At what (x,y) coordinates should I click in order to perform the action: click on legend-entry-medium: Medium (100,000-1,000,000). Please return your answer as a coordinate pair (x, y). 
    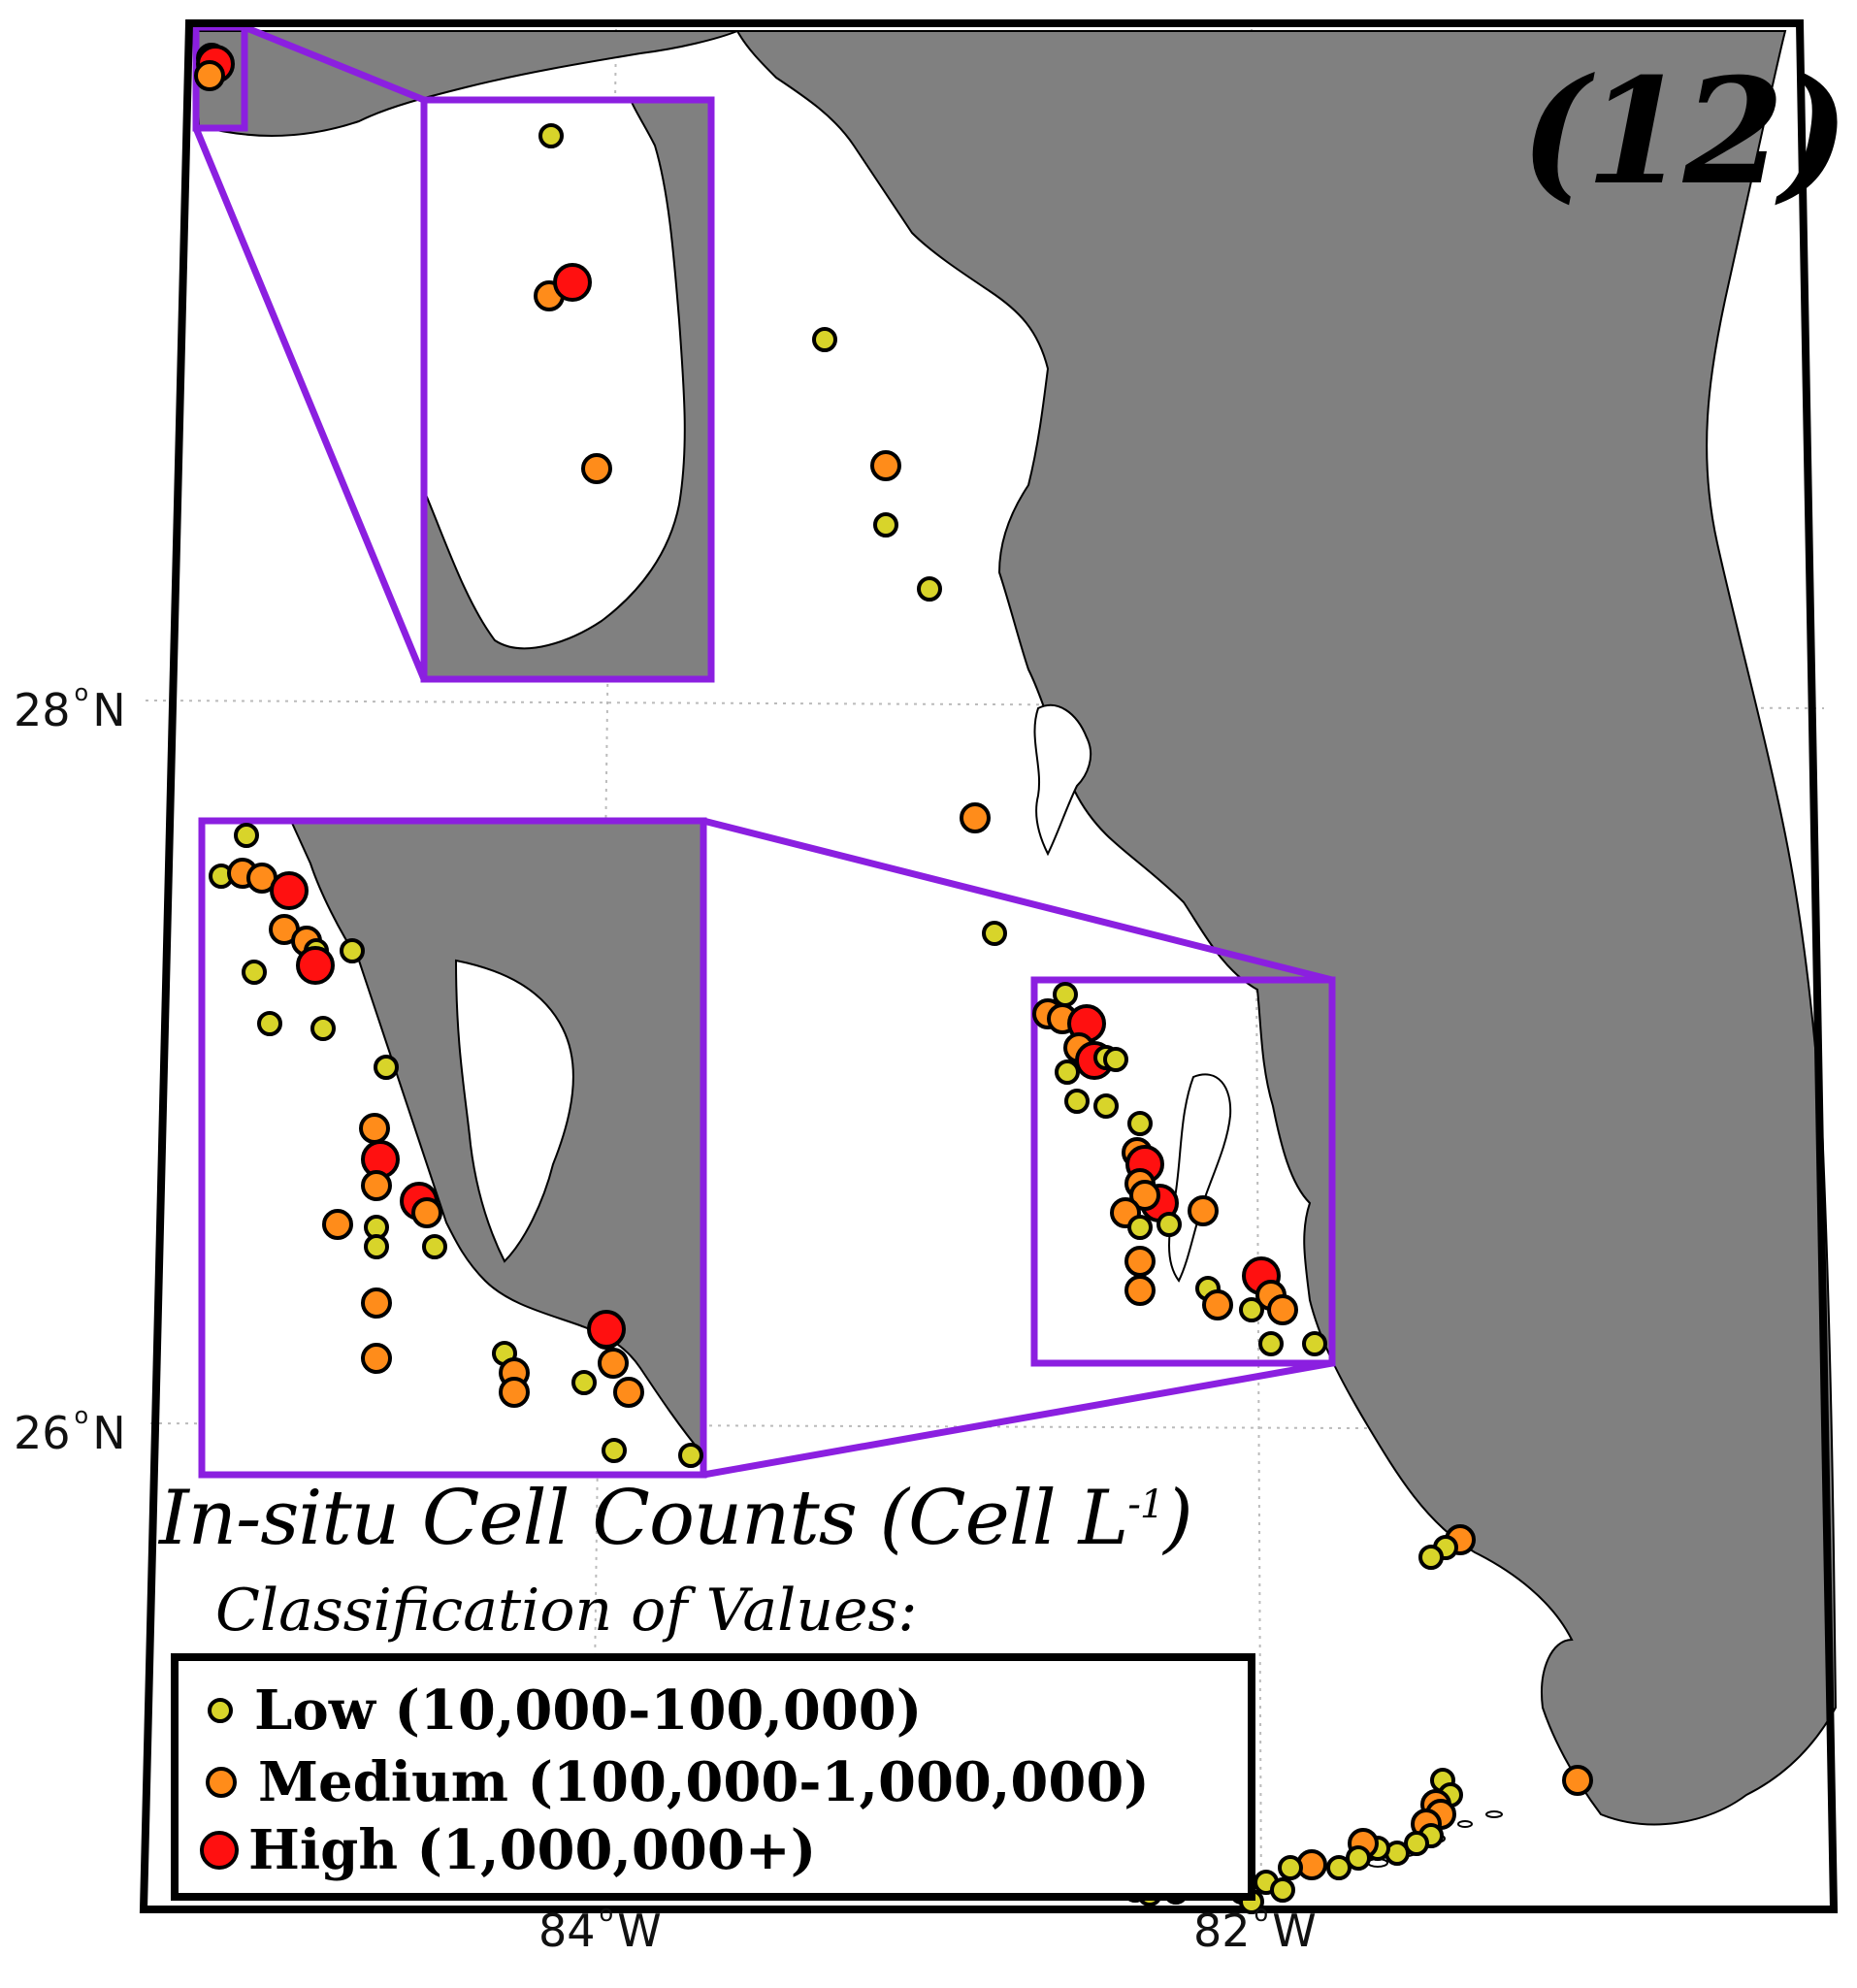
    Looking at the image, I should click on (675, 1782).